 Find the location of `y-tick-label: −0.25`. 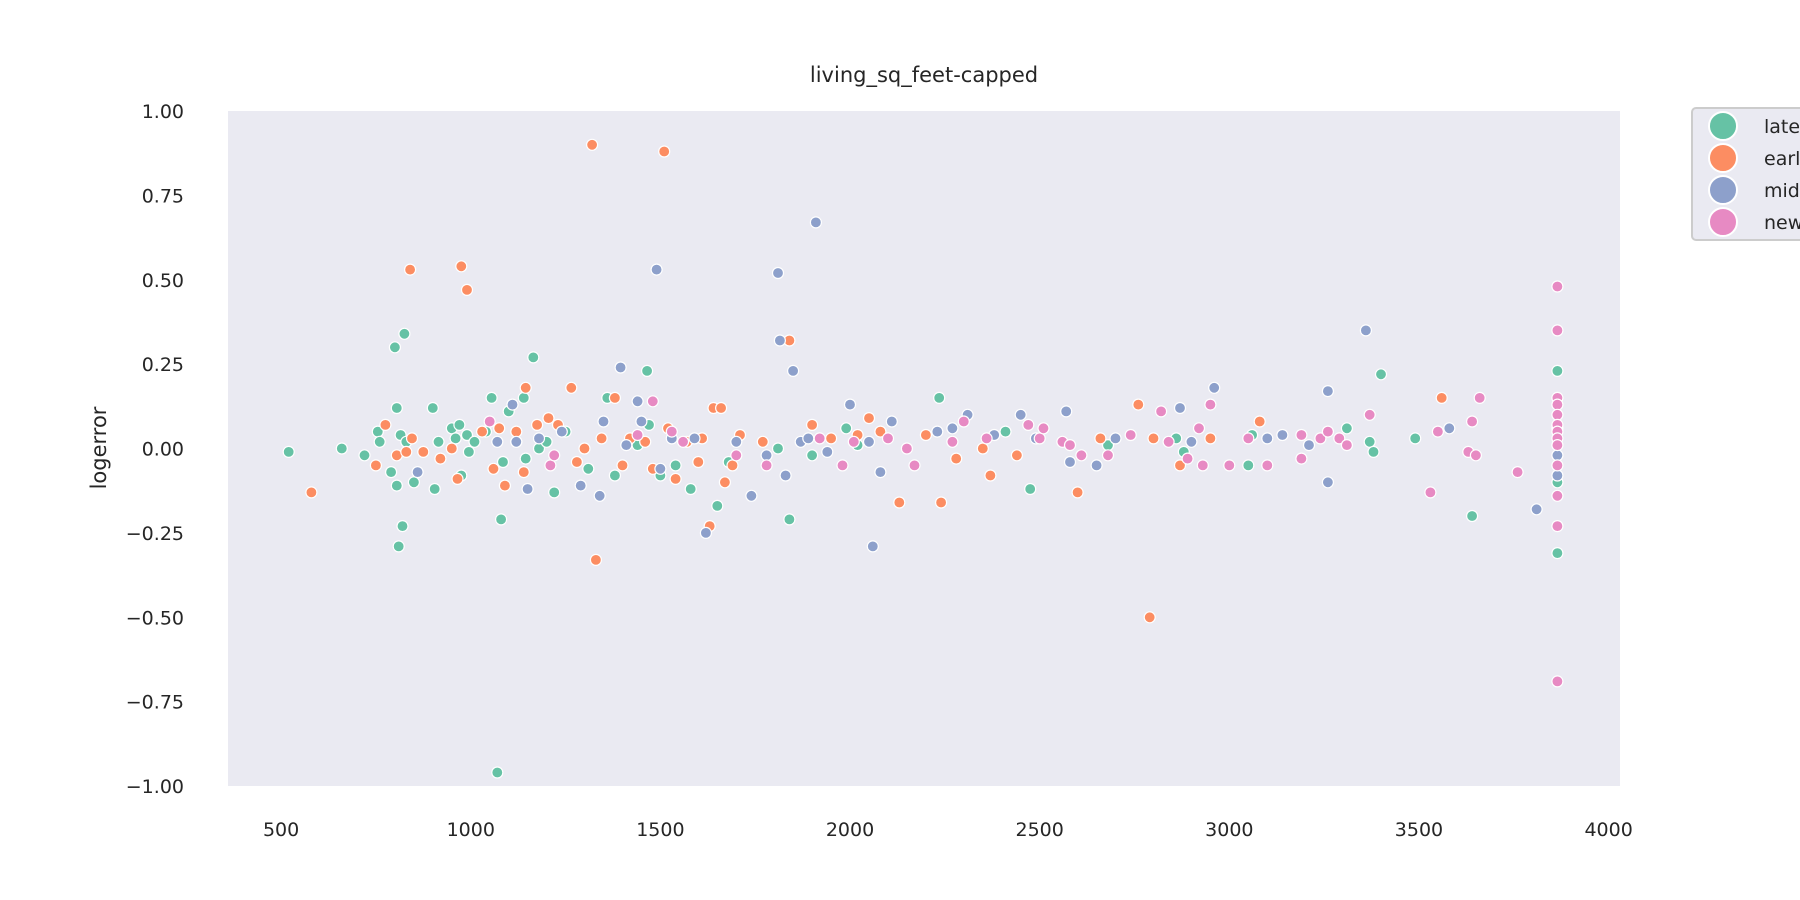

y-tick-label: −0.25 is located at coordinates (155, 534).